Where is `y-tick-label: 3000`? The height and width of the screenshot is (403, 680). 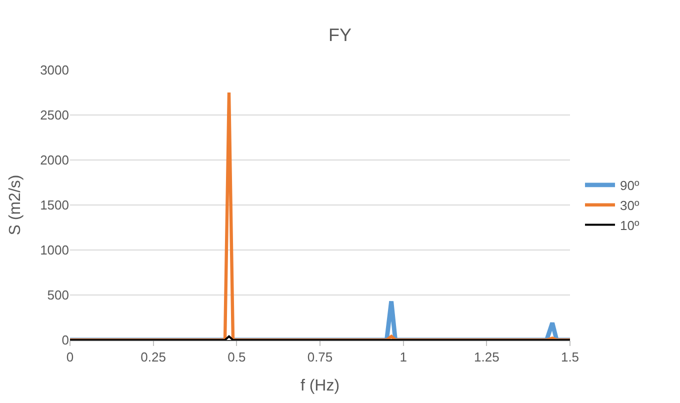 y-tick-label: 3000 is located at coordinates (54, 70).